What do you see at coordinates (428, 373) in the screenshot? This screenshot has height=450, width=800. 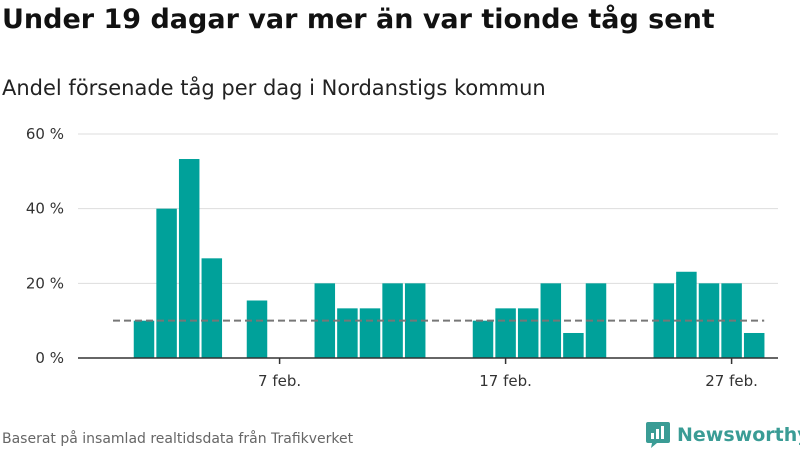 I see `x-axis: 7 feb. 17 feb. 27 feb.` at bounding box center [428, 373].